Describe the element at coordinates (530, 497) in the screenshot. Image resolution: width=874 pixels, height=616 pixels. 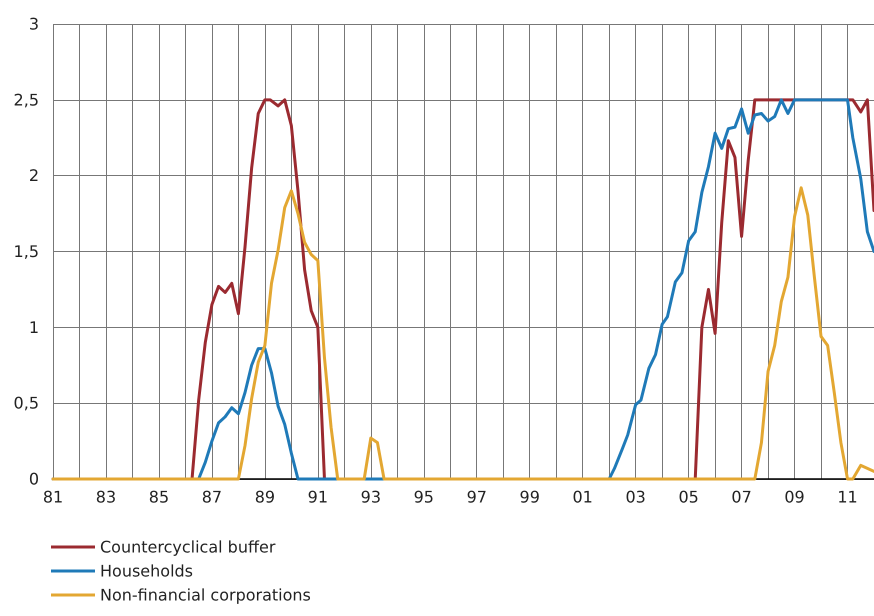
I see `x-tick-label: 99` at that location.